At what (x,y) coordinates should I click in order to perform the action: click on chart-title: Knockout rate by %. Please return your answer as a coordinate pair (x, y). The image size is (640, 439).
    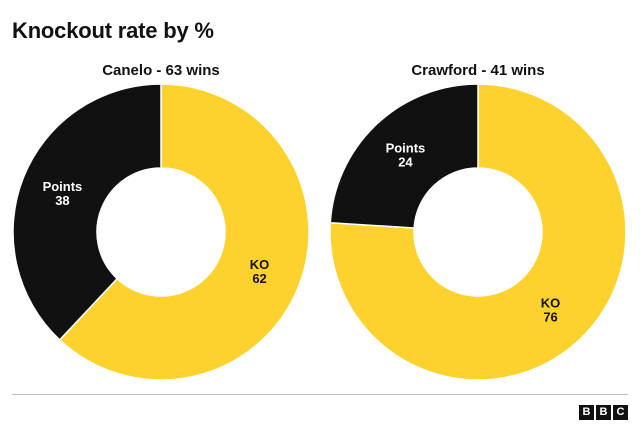
    Looking at the image, I should click on (113, 30).